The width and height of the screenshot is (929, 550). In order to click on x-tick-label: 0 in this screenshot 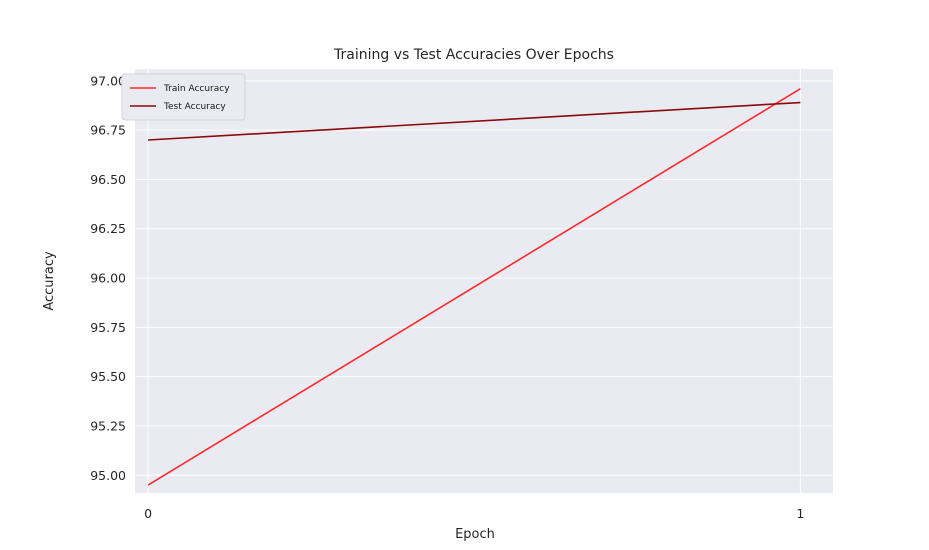, I will do `click(148, 513)`.